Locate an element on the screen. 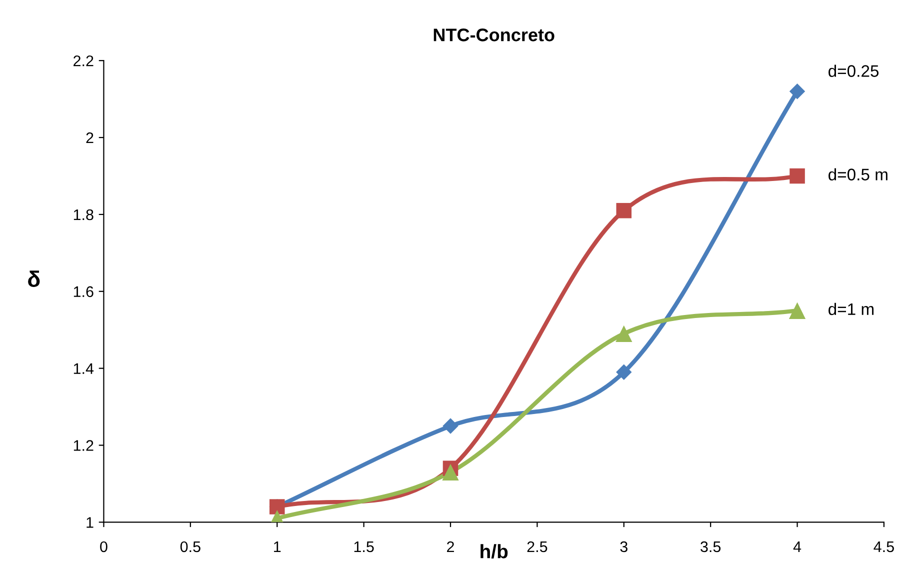 The height and width of the screenshot is (577, 902). series-label: d=1 m is located at coordinates (851, 309).